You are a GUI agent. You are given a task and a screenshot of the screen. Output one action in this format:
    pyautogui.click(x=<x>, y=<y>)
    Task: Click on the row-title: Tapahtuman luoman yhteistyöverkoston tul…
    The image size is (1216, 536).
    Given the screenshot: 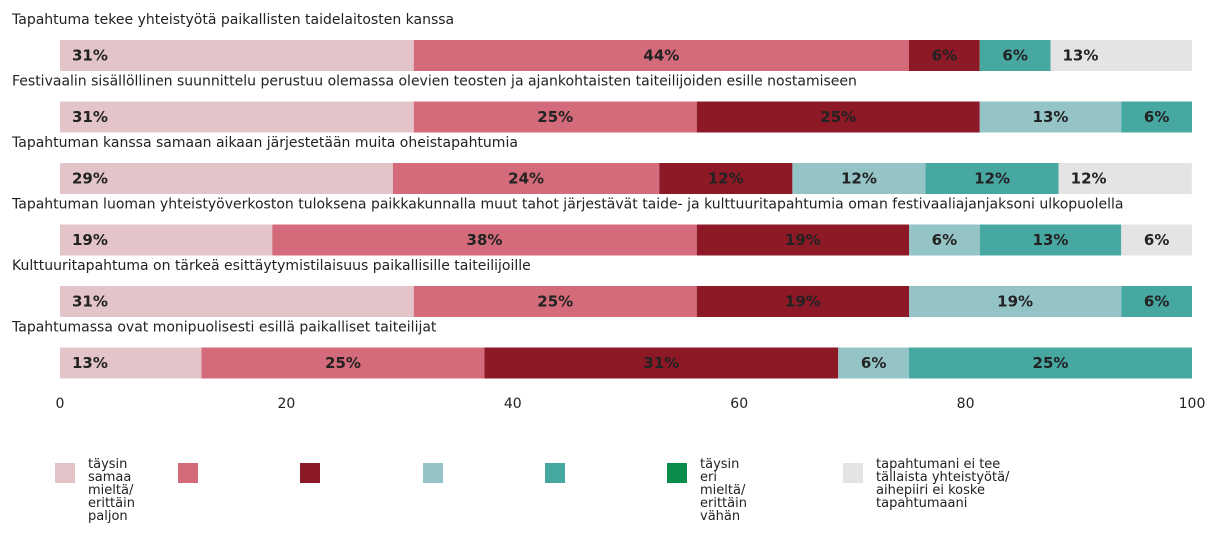 What is the action you would take?
    pyautogui.click(x=567, y=205)
    